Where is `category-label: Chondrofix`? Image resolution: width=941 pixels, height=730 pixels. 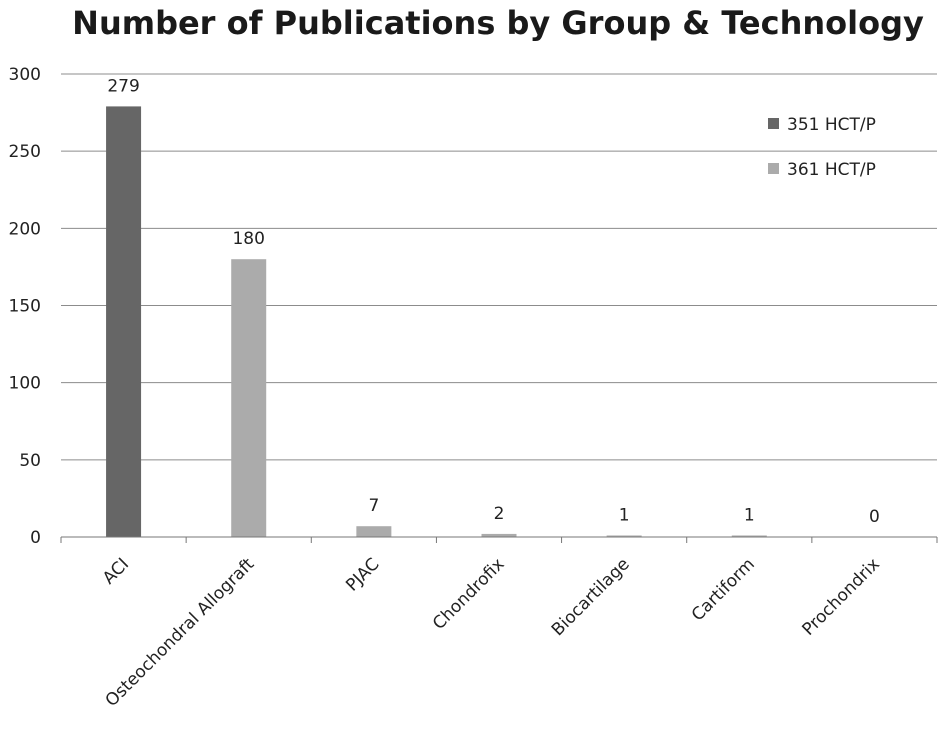
category-label: Chondrofix is located at coordinates (468, 593).